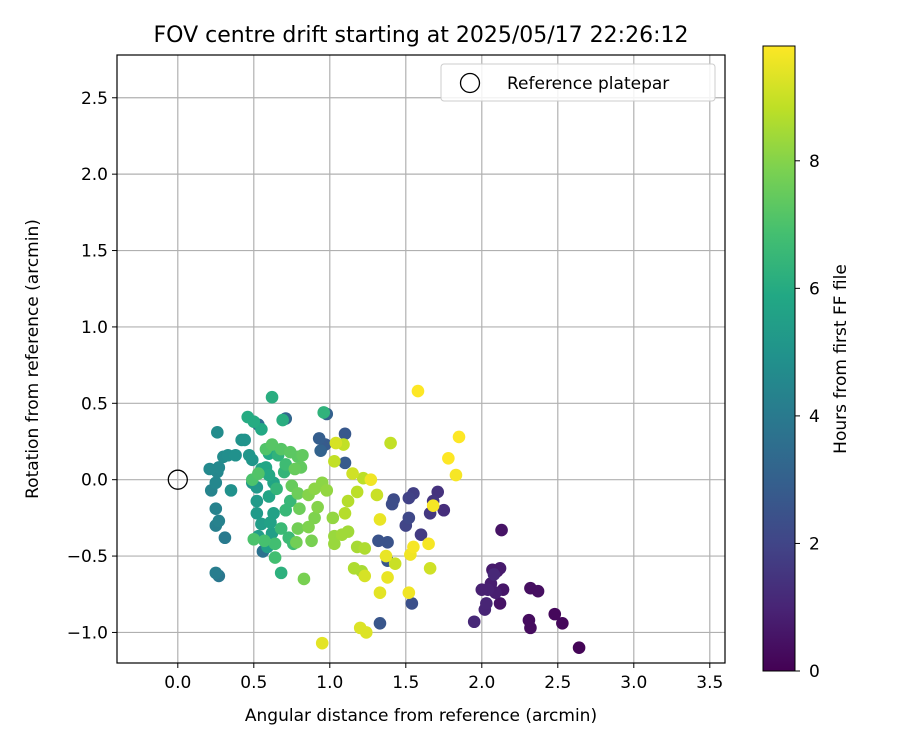  Describe the element at coordinates (33, 359) in the screenshot. I see `y-axis-label: Rotation from reference (arcmin)` at that location.